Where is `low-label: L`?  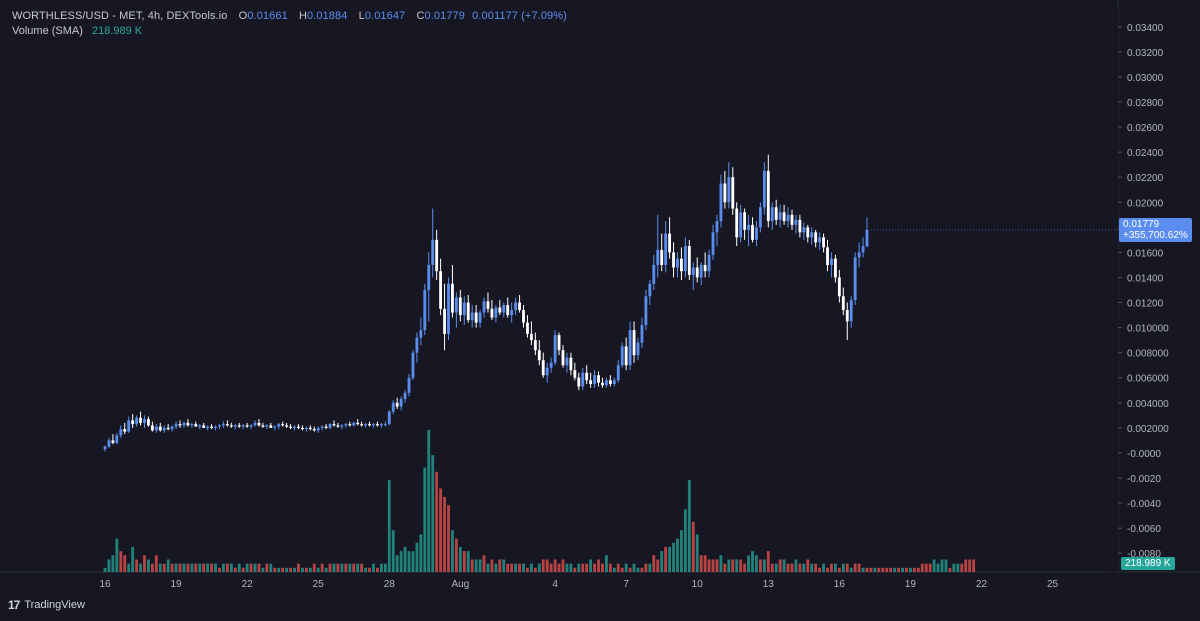 low-label: L is located at coordinates (361, 16).